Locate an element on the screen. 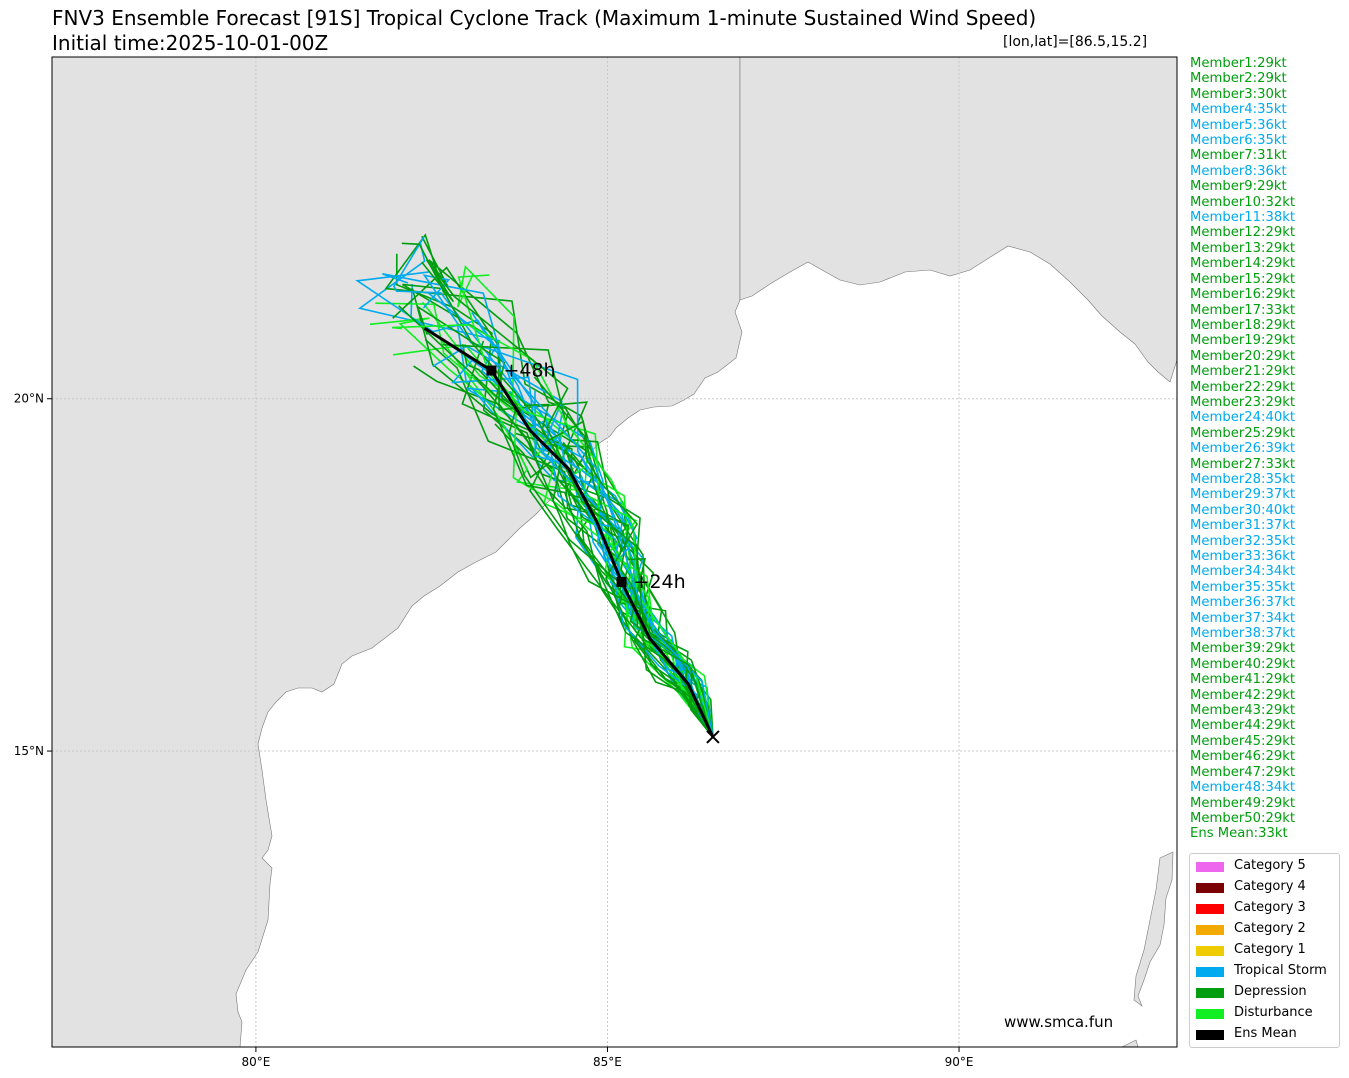  lon-tick-label: 90°E is located at coordinates (959, 1062).